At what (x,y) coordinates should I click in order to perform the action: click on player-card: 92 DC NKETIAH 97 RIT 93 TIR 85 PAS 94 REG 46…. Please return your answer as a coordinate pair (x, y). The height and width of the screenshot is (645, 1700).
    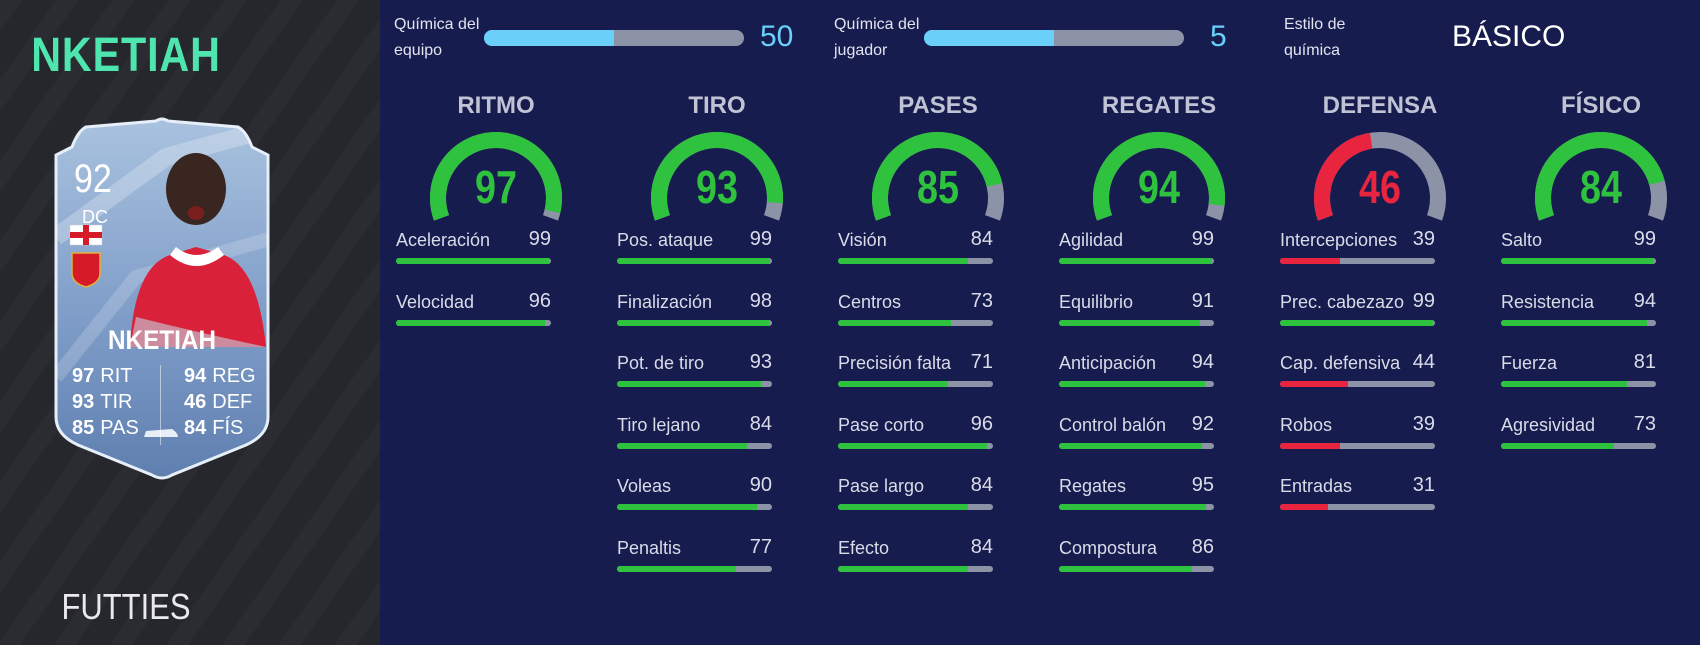
    Looking at the image, I should click on (162, 301).